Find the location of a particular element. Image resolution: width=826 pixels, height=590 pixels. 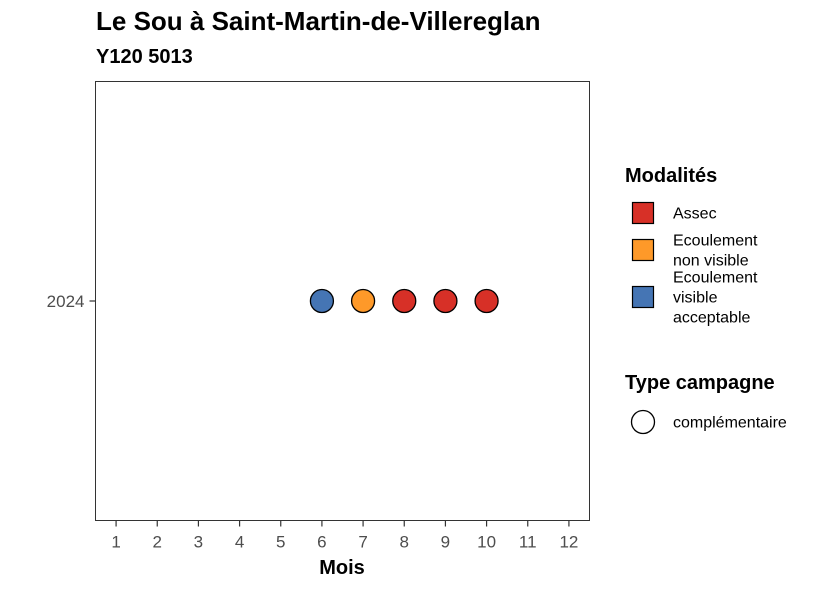

legend-modalites-title: Modalités is located at coordinates (671, 176).